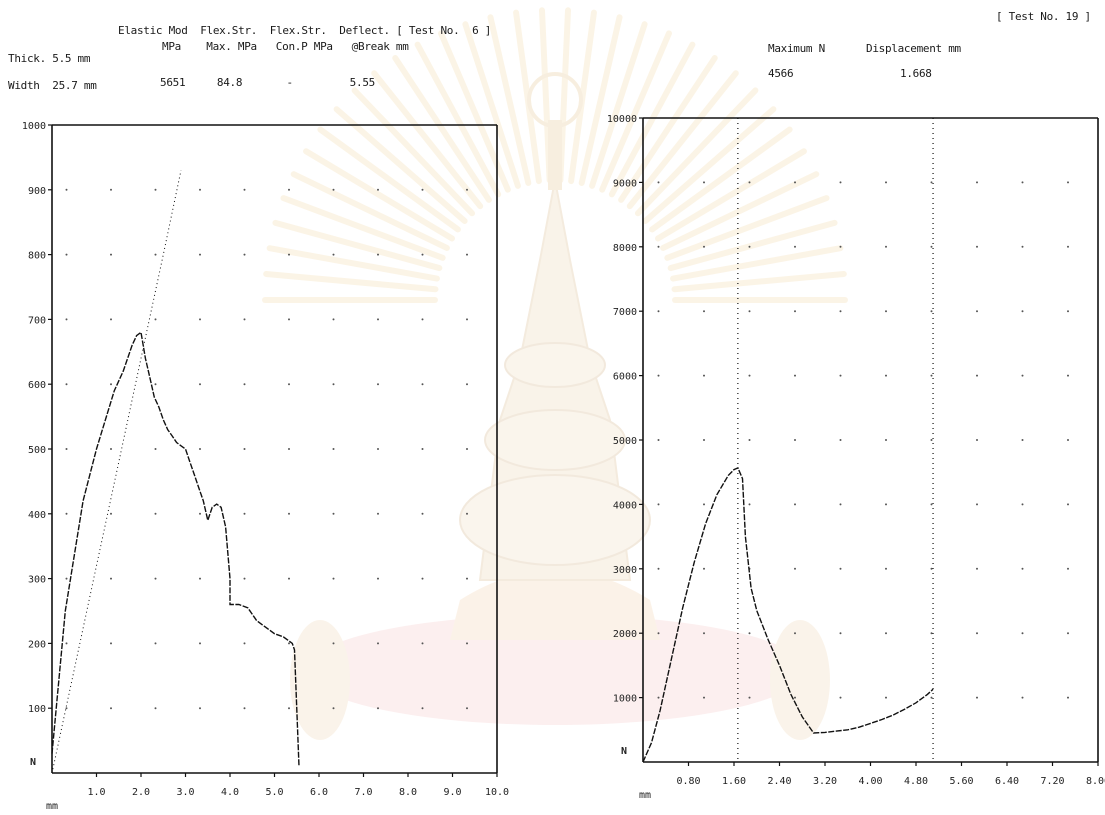 This screenshot has width=1105, height=815. Describe the element at coordinates (37, 191) in the screenshot. I see `y-tick-label: 900` at that location.